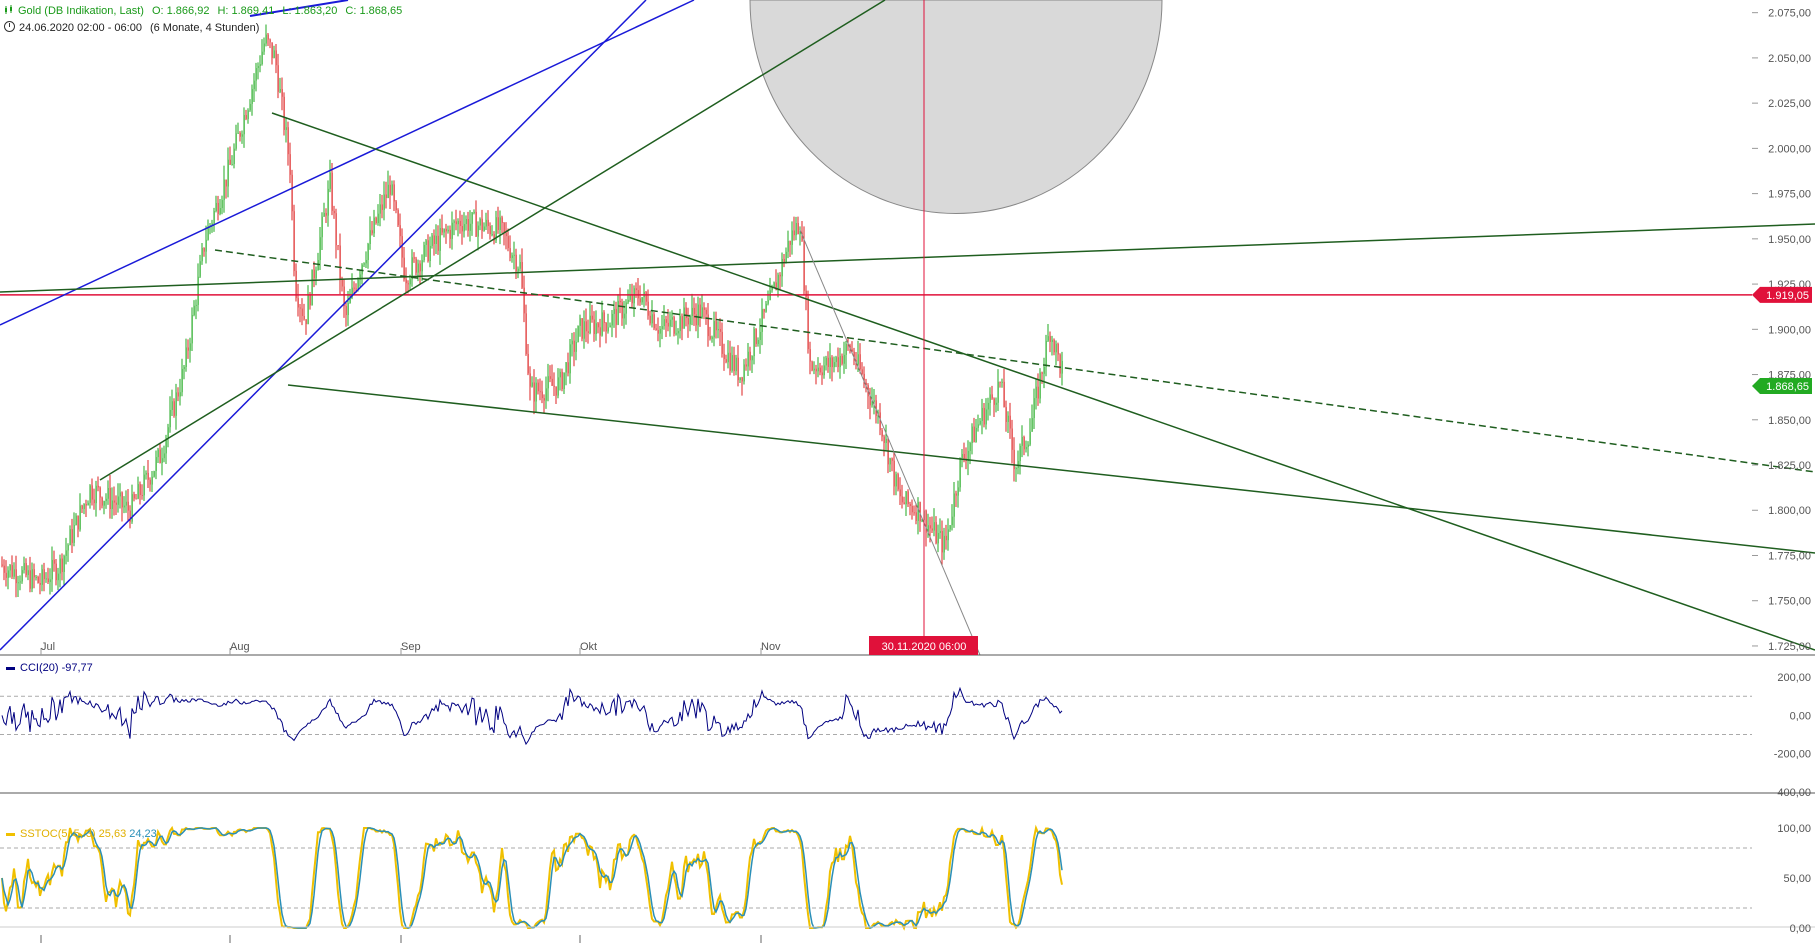 This screenshot has height=943, width=1815. I want to click on projection-ellipse, so click(956, 107).